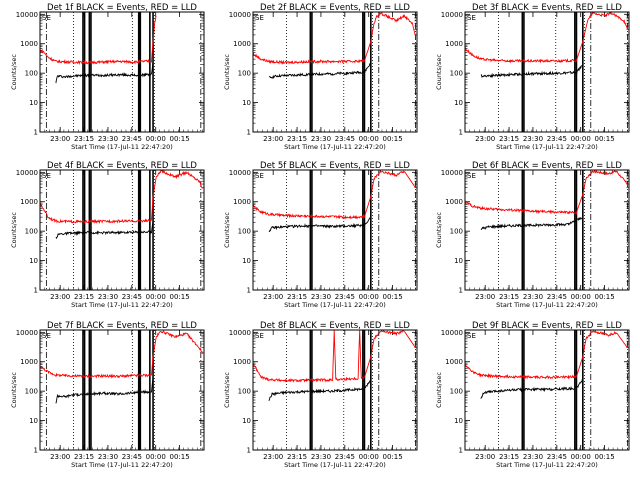  What do you see at coordinates (547, 166) in the screenshot?
I see `panel-title: Det 6f BLACK = Events, RED = LLD` at bounding box center [547, 166].